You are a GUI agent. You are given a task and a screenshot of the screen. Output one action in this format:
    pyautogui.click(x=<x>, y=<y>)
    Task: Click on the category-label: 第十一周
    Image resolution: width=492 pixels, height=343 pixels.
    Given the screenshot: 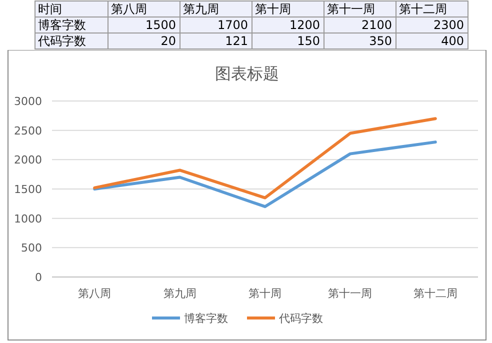 What is the action you would take?
    pyautogui.click(x=351, y=9)
    